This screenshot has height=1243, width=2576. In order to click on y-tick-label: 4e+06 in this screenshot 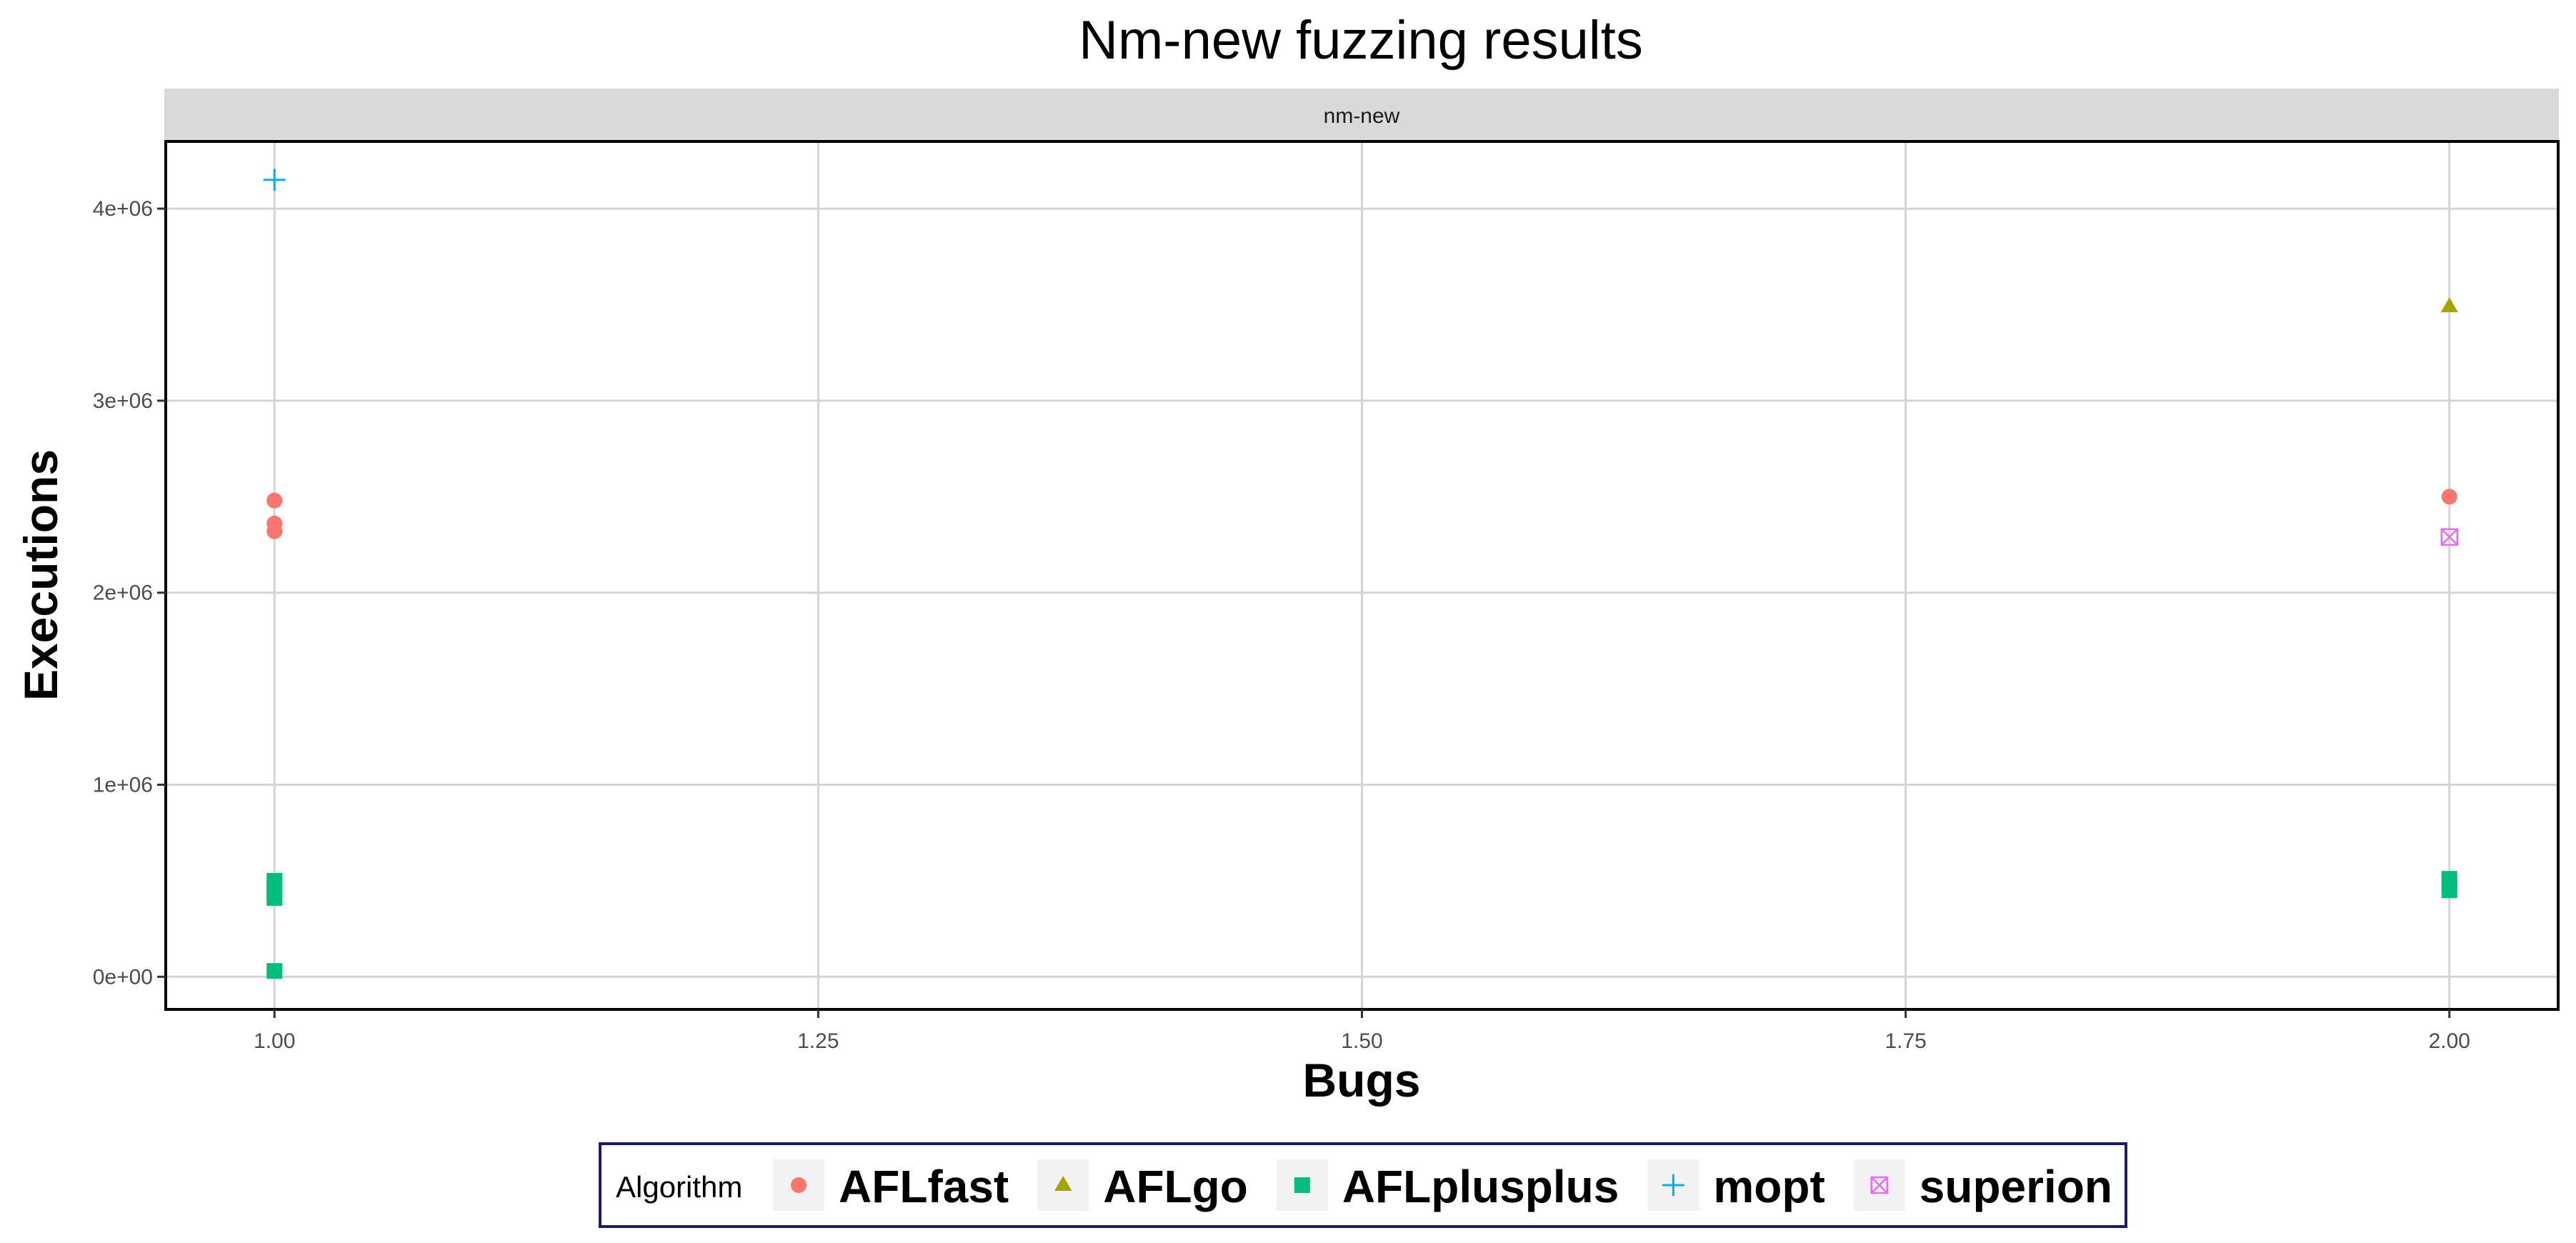, I will do `click(123, 209)`.